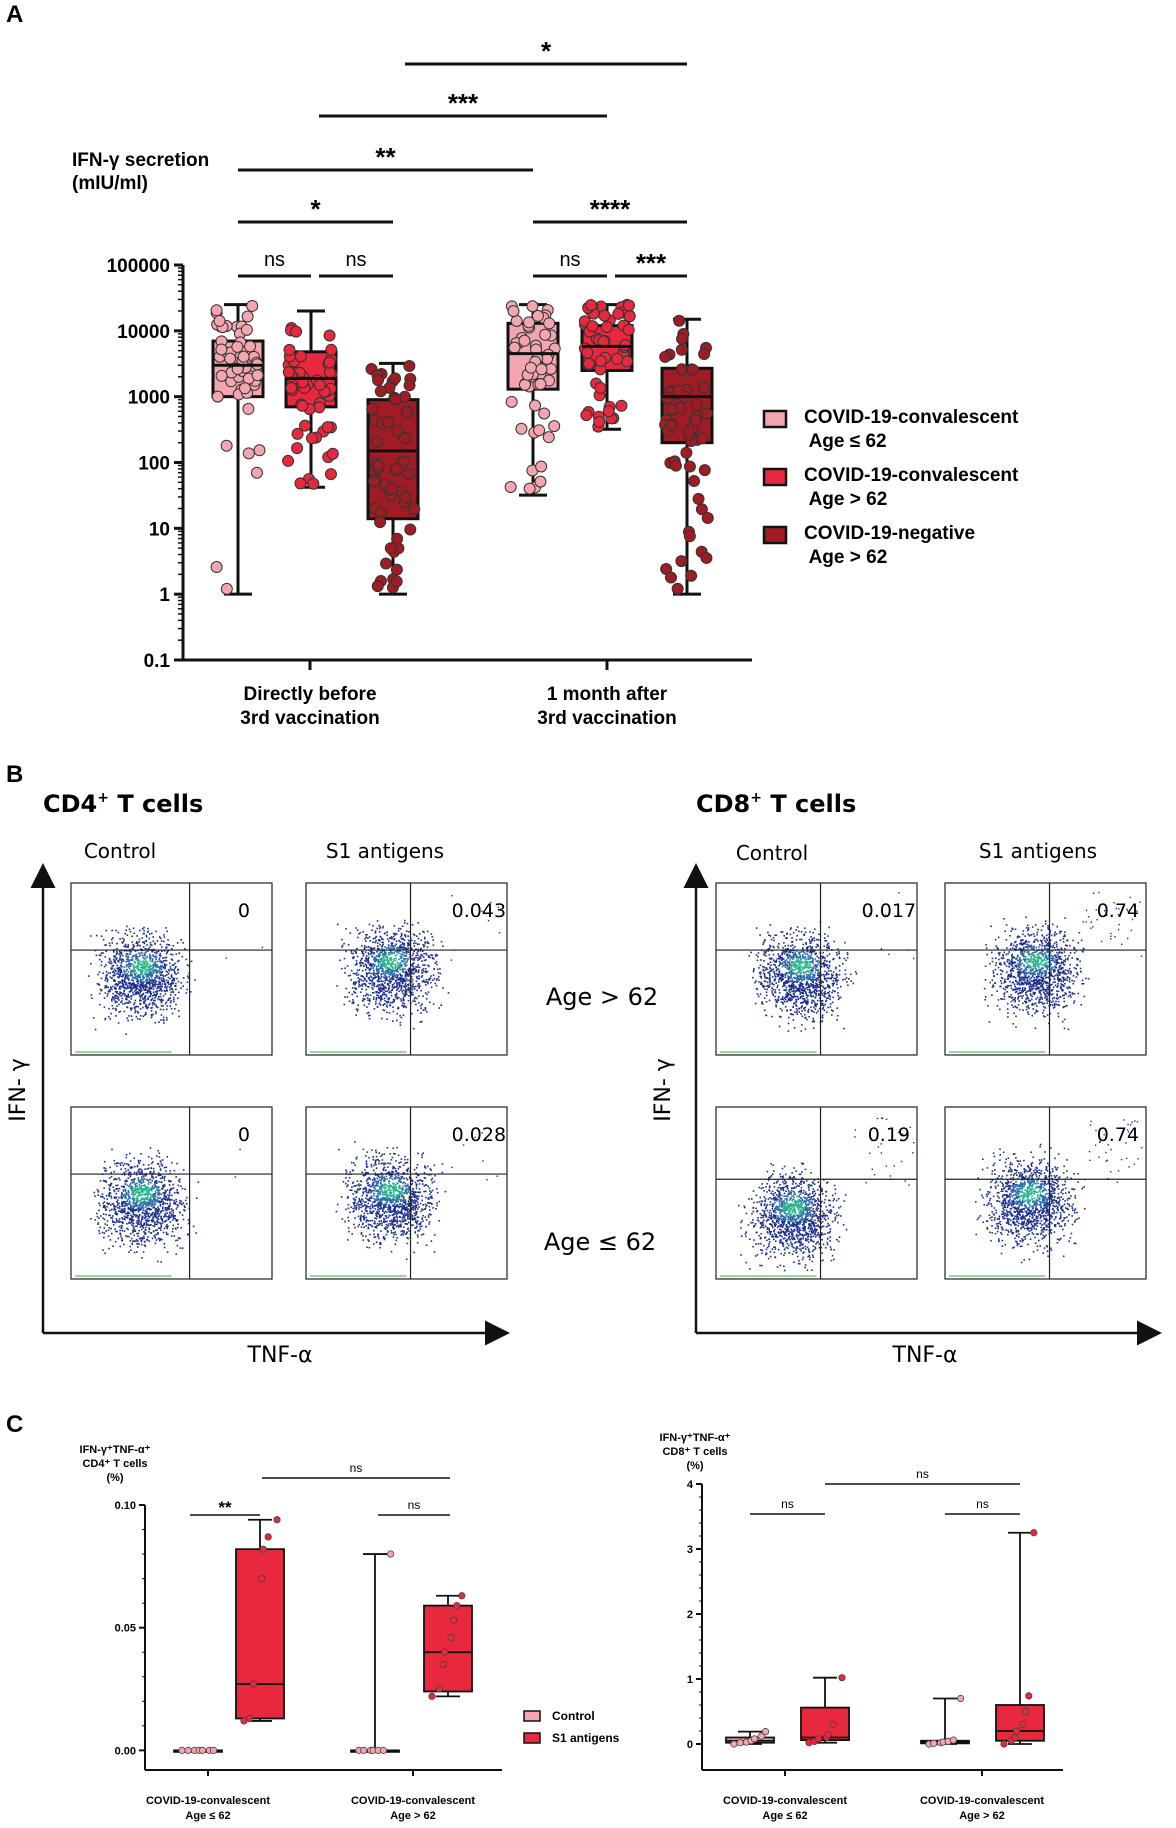 This screenshot has width=1176, height=1828. What do you see at coordinates (911, 429) in the screenshot?
I see `legend-label: COVID-19-convalescent Age ≤ 62` at bounding box center [911, 429].